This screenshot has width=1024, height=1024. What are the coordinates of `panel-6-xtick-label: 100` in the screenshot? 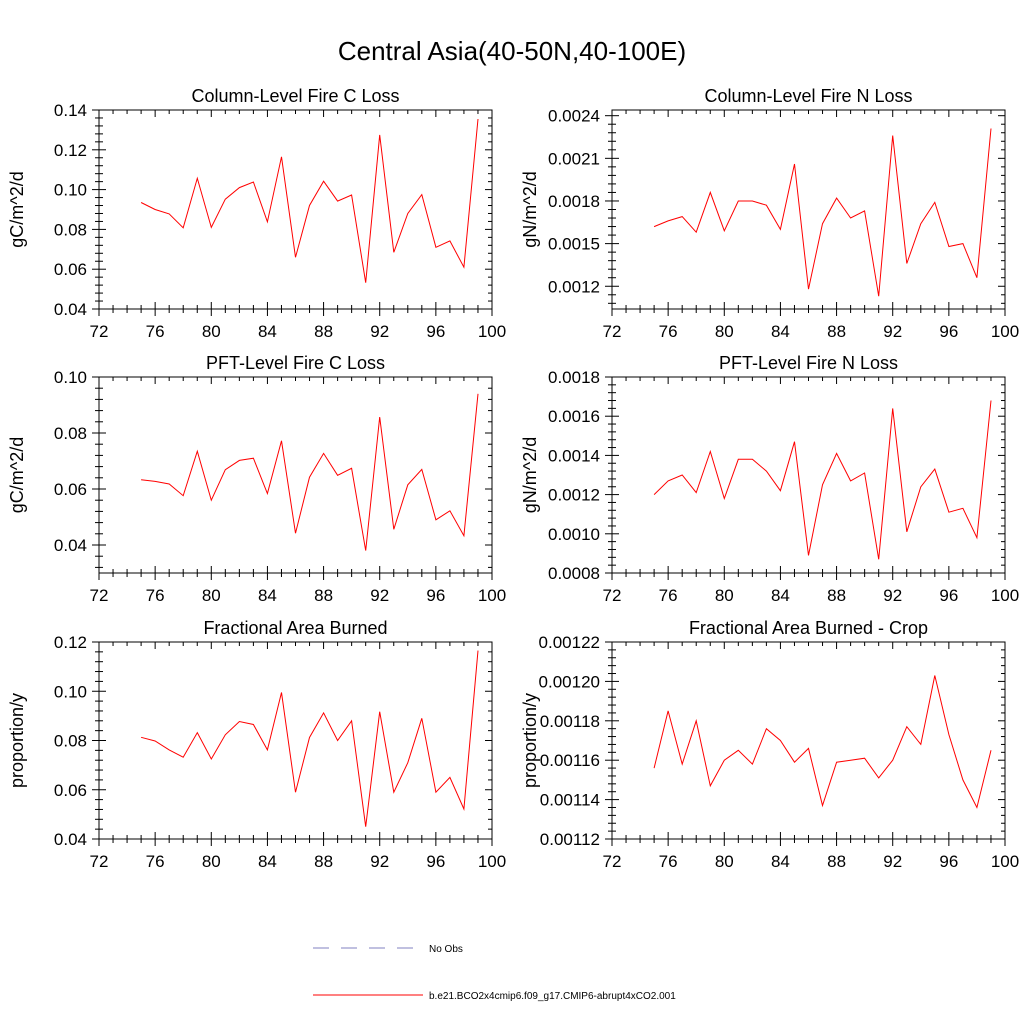 It's located at (1005, 861).